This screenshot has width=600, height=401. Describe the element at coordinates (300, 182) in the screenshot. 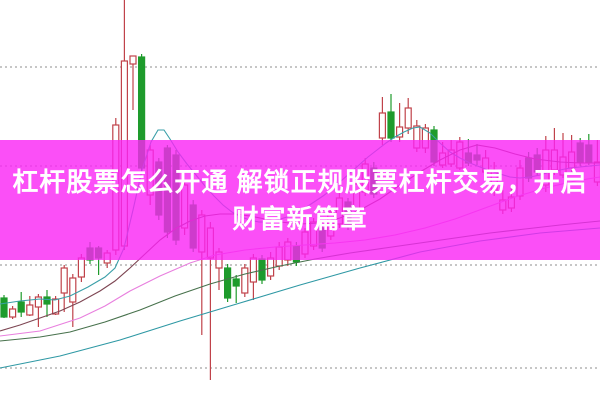

I see `promo-banner-line1: 杠杆股票怎么开通 解锁正规股票杠杆交易，开启` at that location.